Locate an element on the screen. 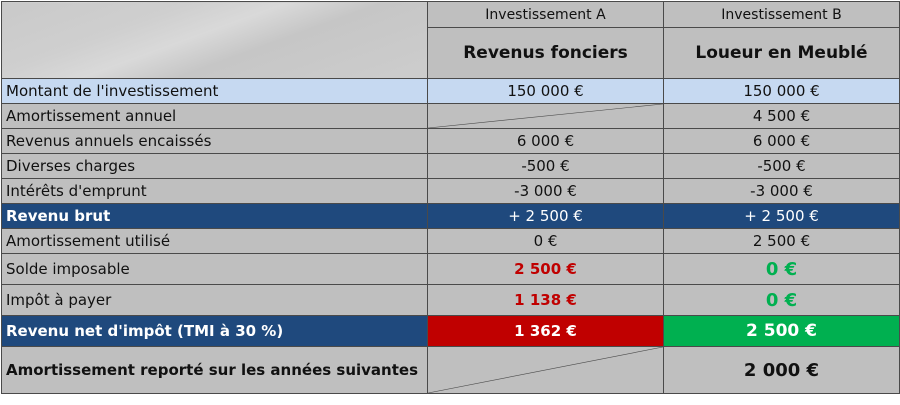  table-row: Intérêts d'emprunt -3 000 € -3 000 € is located at coordinates (450, 191).